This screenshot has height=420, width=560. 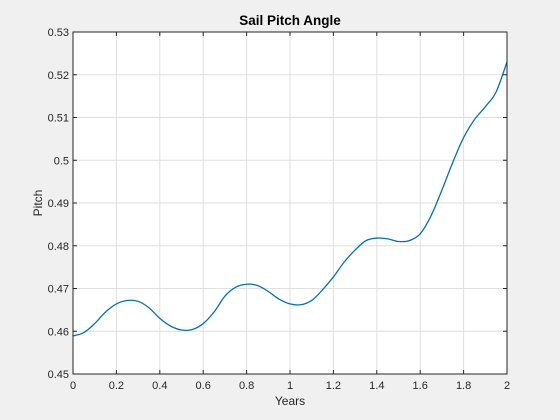 I want to click on x-tick-label: 1.2, so click(x=333, y=386).